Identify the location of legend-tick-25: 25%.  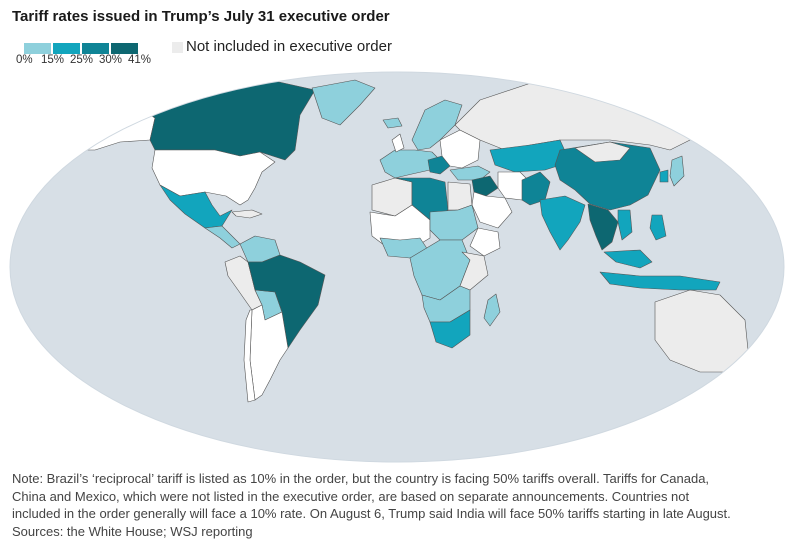
(82, 60).